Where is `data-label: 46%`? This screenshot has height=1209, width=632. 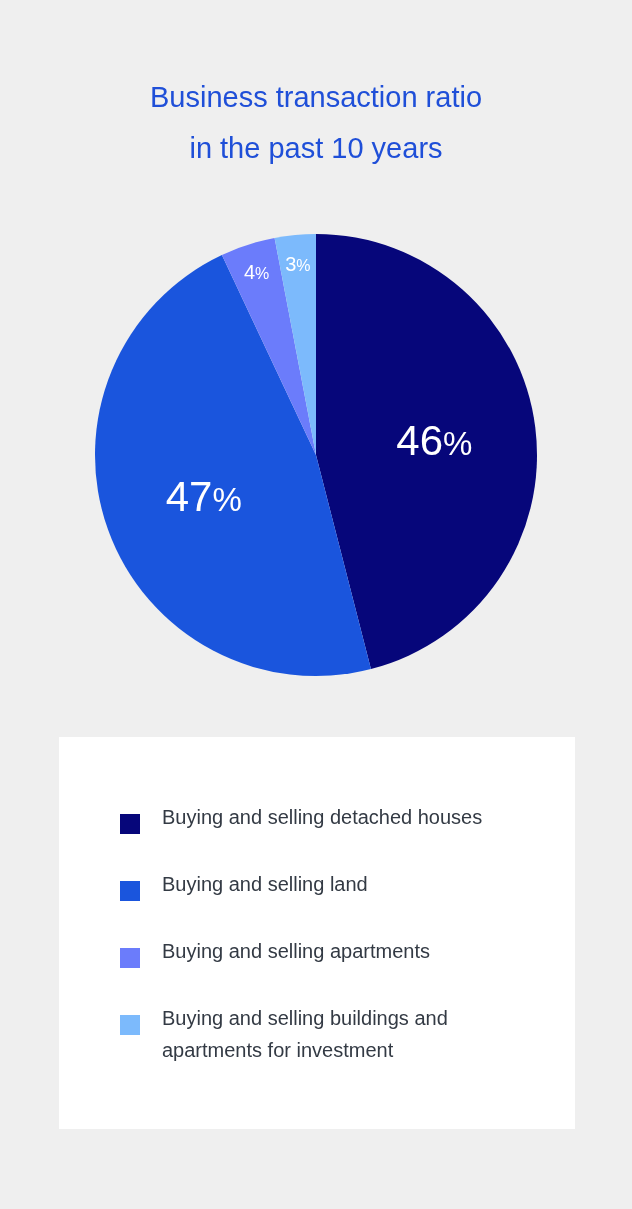 data-label: 46% is located at coordinates (434, 441).